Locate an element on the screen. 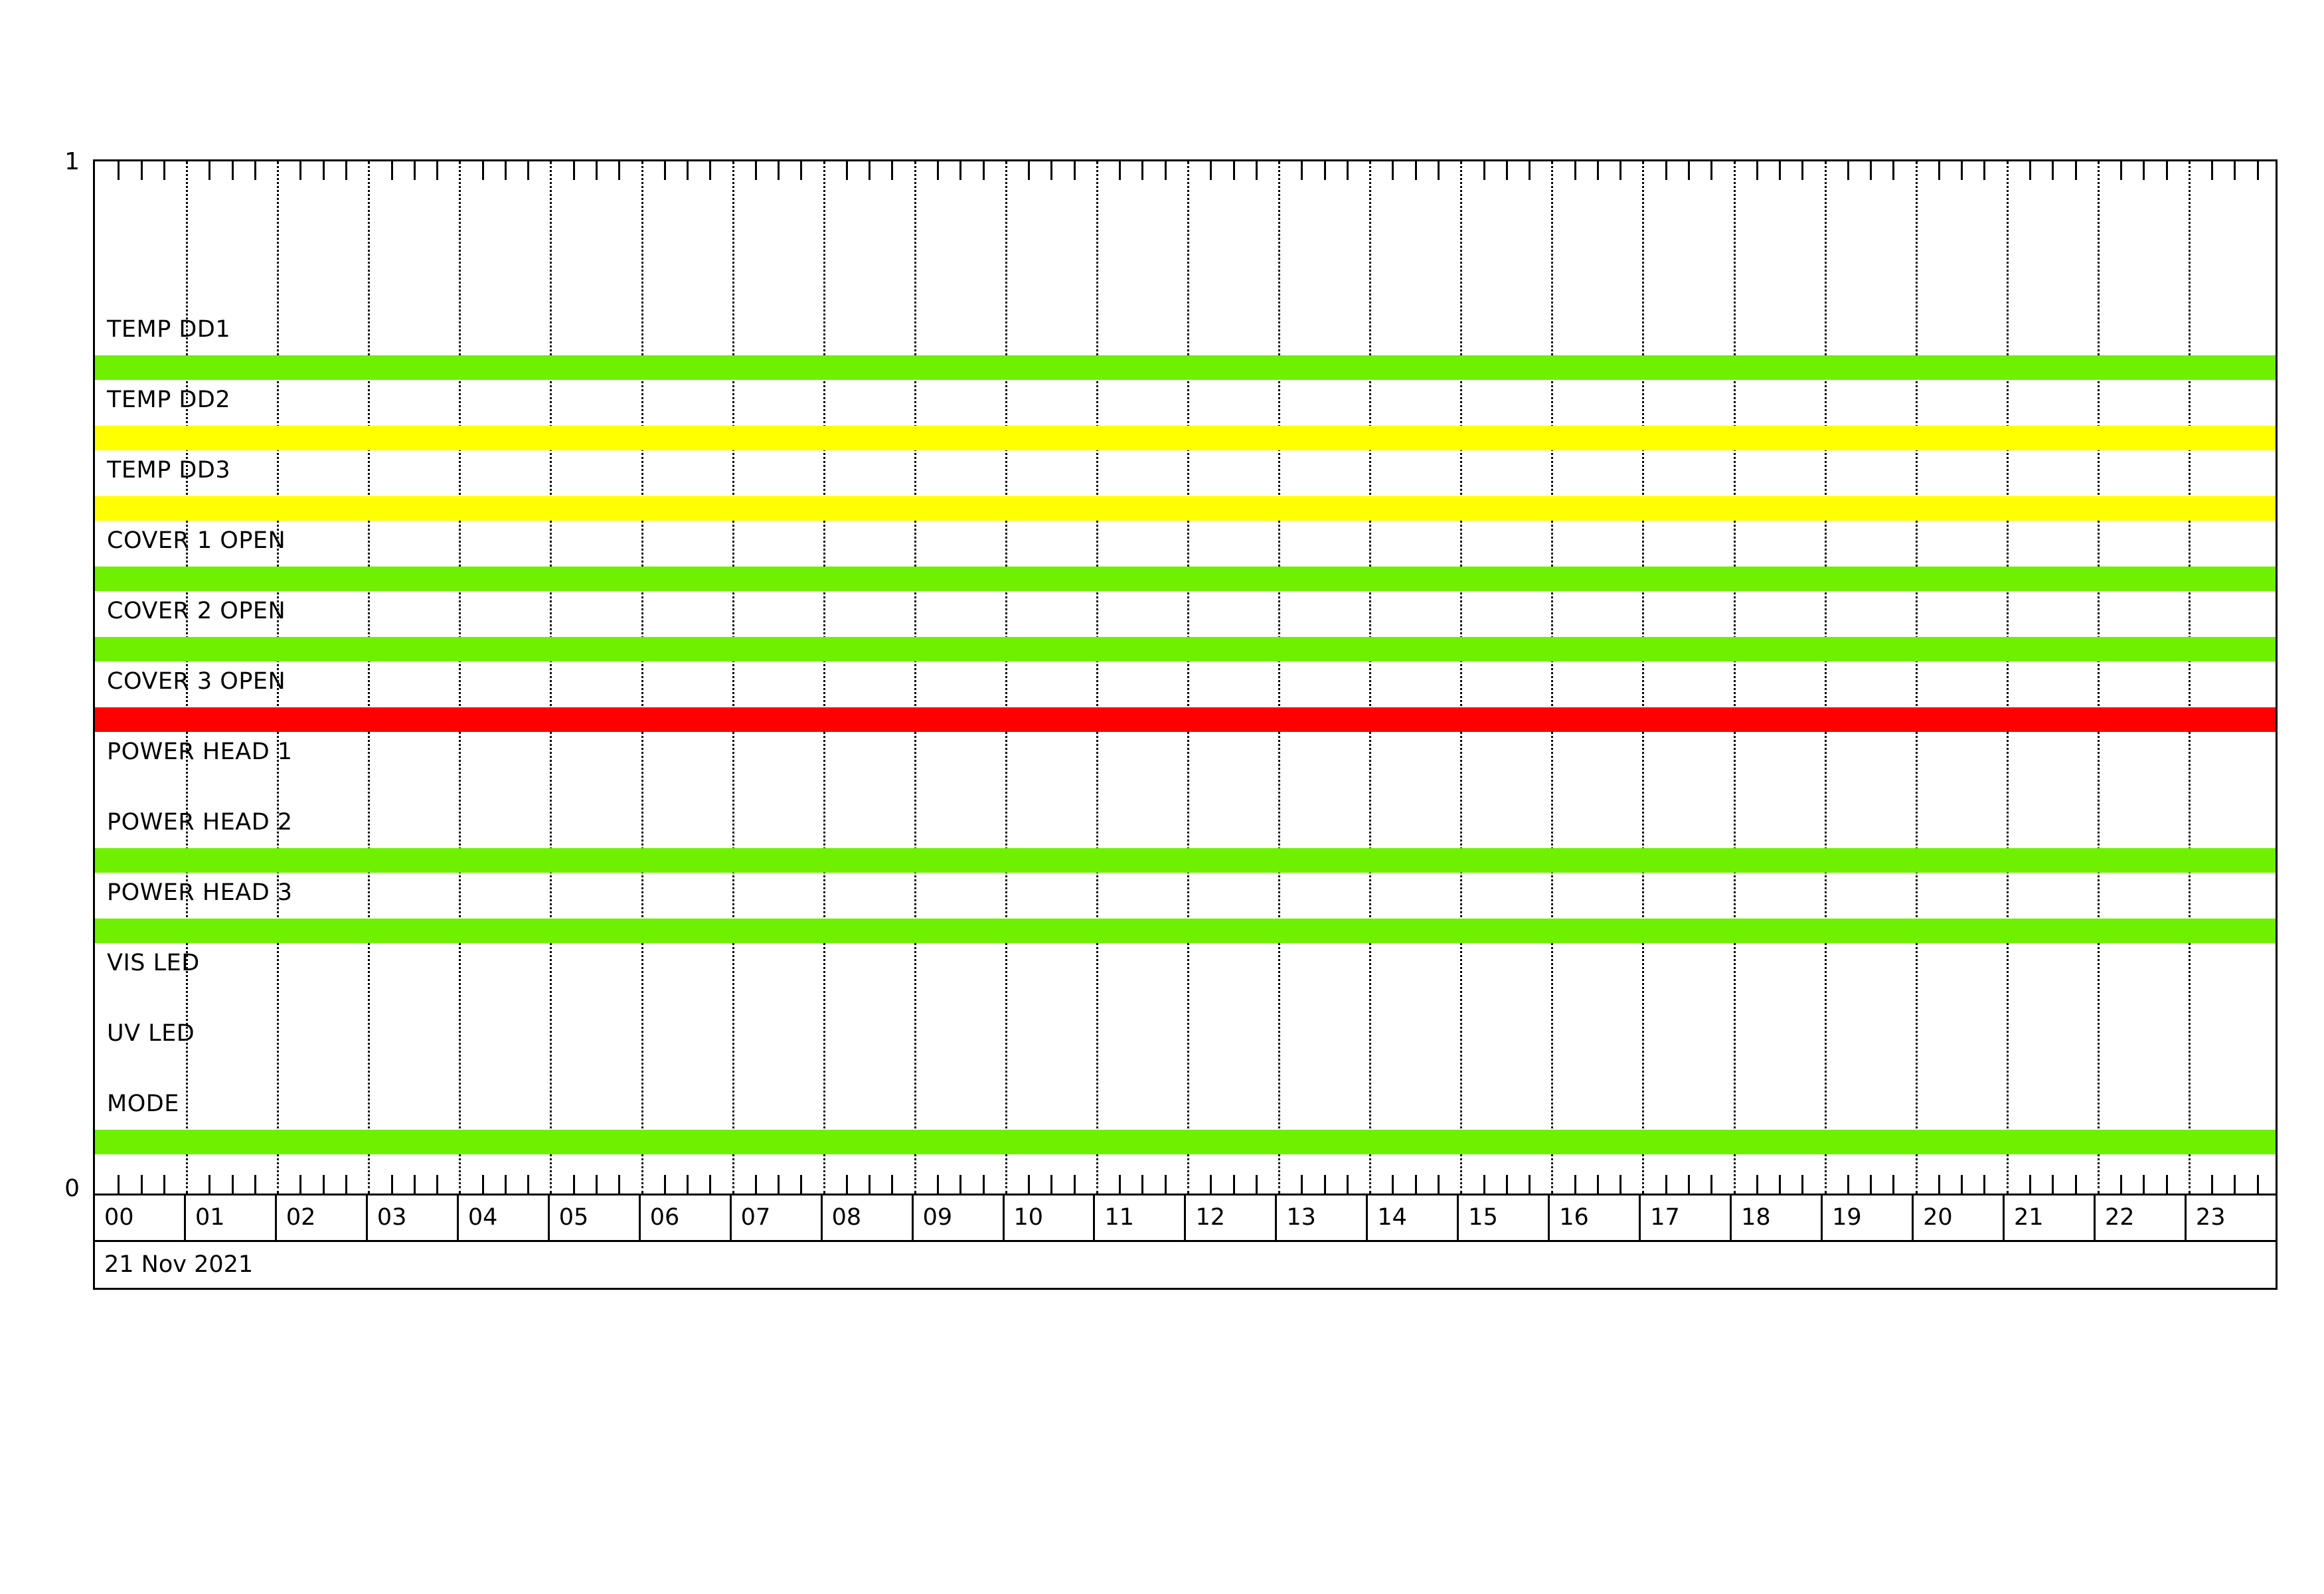 The height and width of the screenshot is (1594, 2324). channel-label: MODE is located at coordinates (143, 1104).